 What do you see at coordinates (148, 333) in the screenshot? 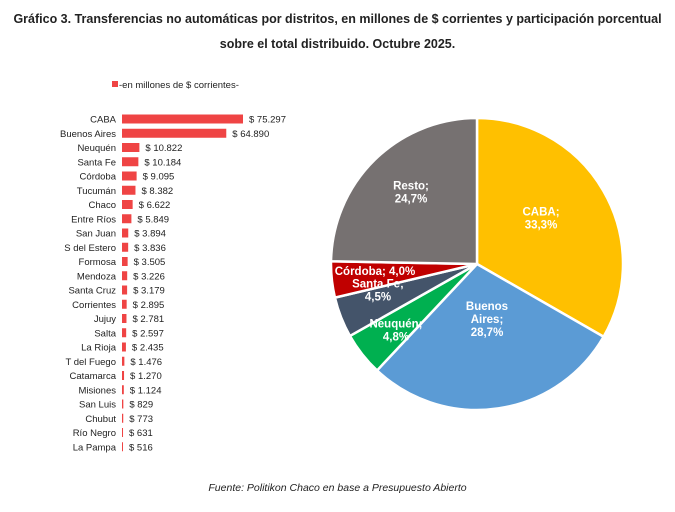
I see `bar-value-label: $ 2.597` at bounding box center [148, 333].